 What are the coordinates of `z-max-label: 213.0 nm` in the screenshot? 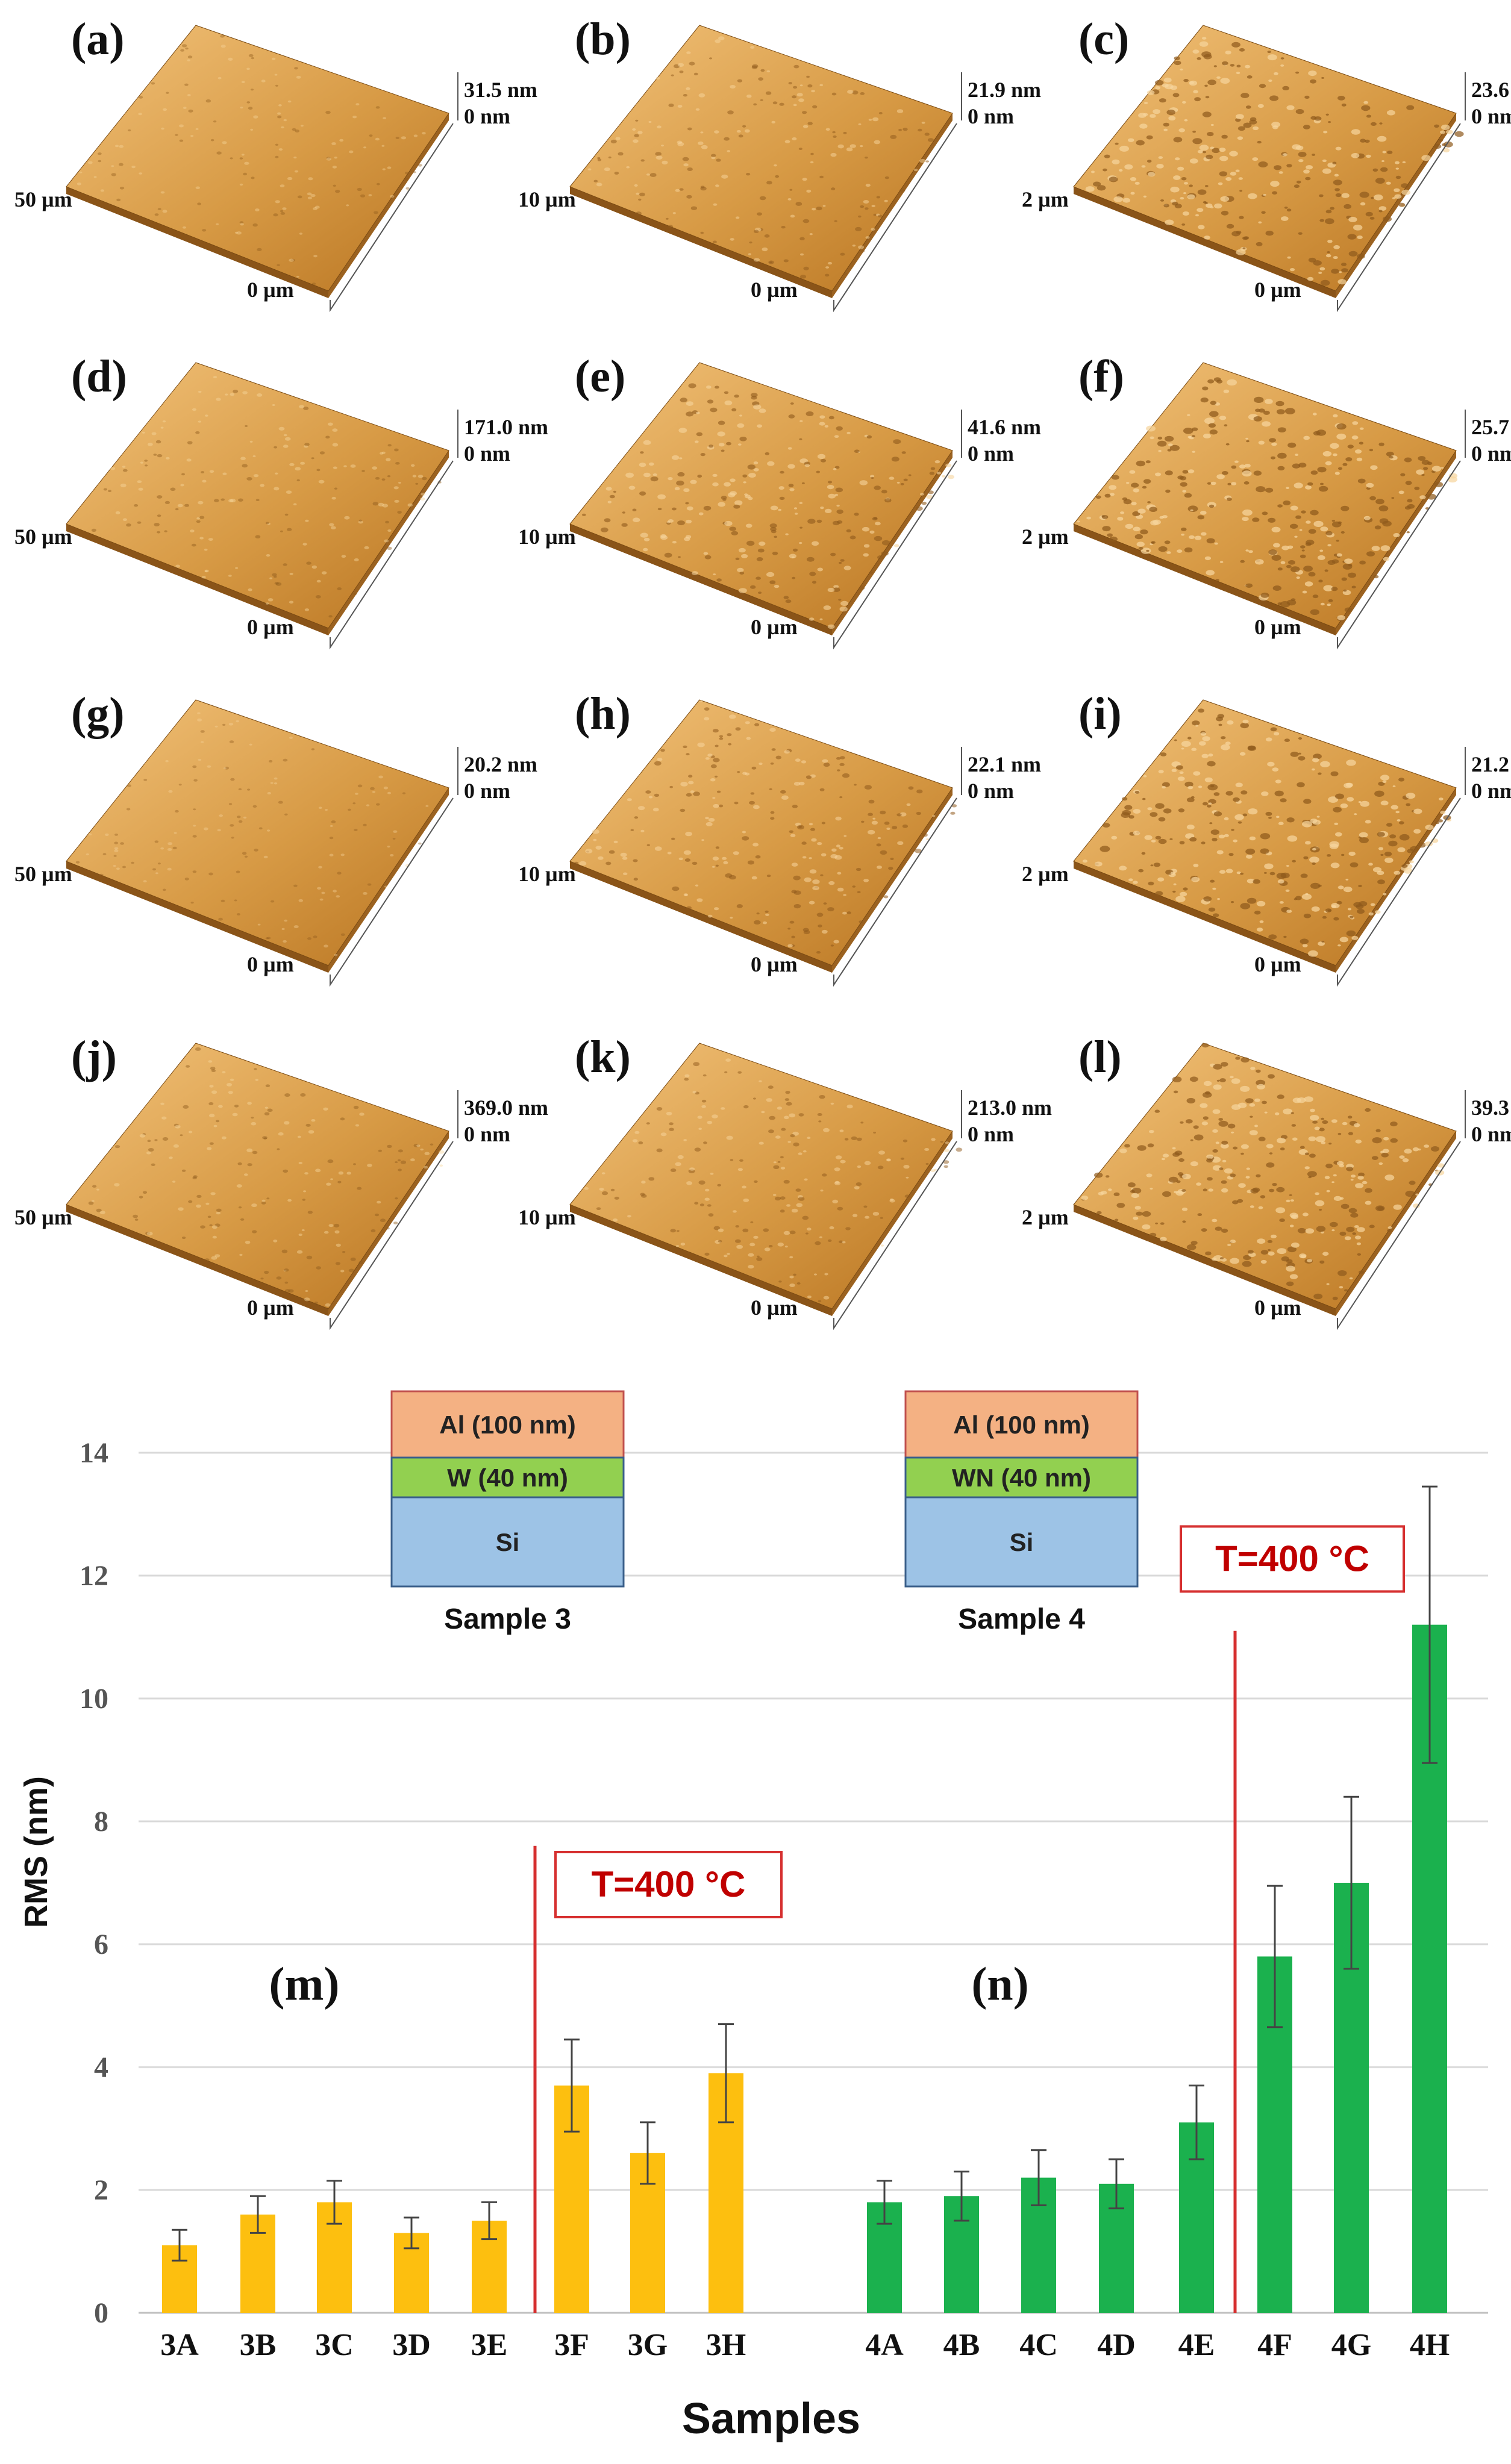 It's located at (1010, 1108).